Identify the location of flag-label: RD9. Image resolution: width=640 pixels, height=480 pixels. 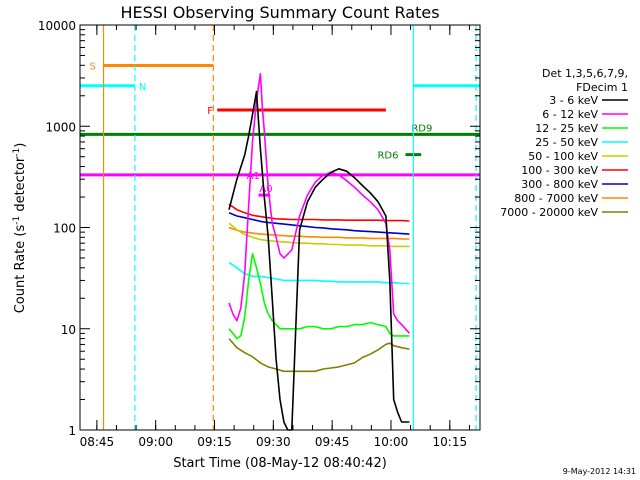
(421, 128).